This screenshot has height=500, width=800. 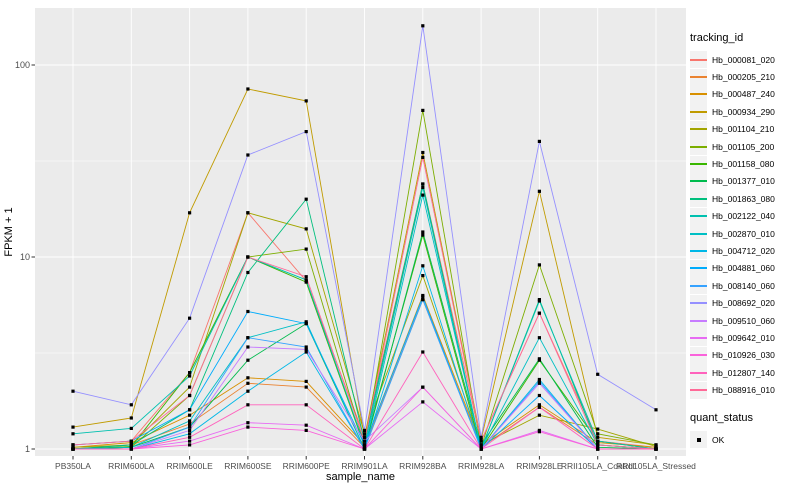 What do you see at coordinates (744, 373) in the screenshot?
I see `legend-item-Hb_012807_140: Hb_012807_140` at bounding box center [744, 373].